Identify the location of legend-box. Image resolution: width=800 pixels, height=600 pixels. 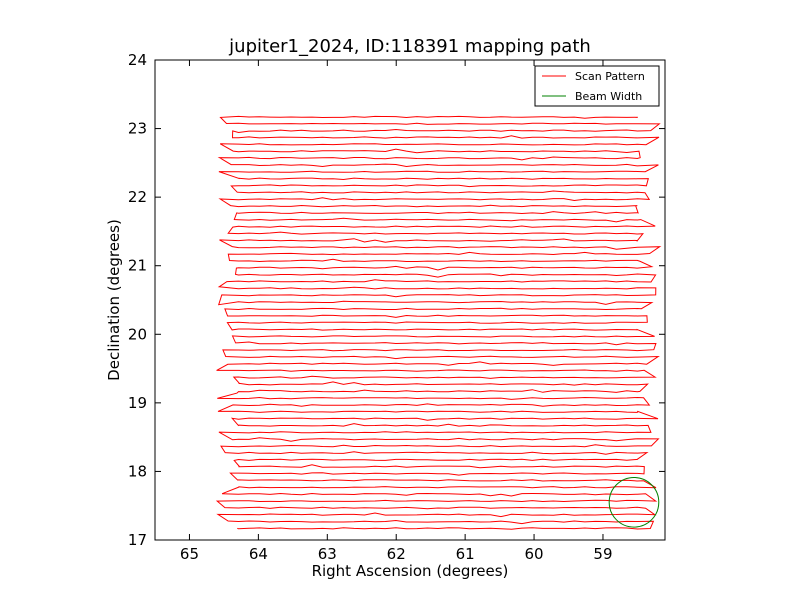
(597, 86).